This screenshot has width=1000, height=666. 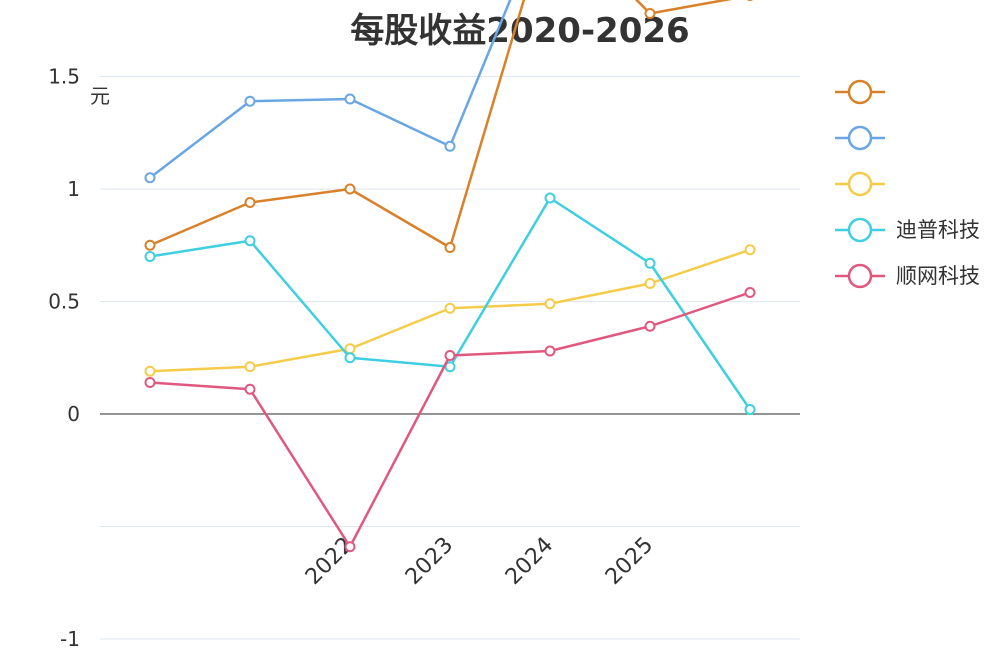 What do you see at coordinates (64, 358) in the screenshot?
I see `y-axis-ticks: 21.510.50-1` at bounding box center [64, 358].